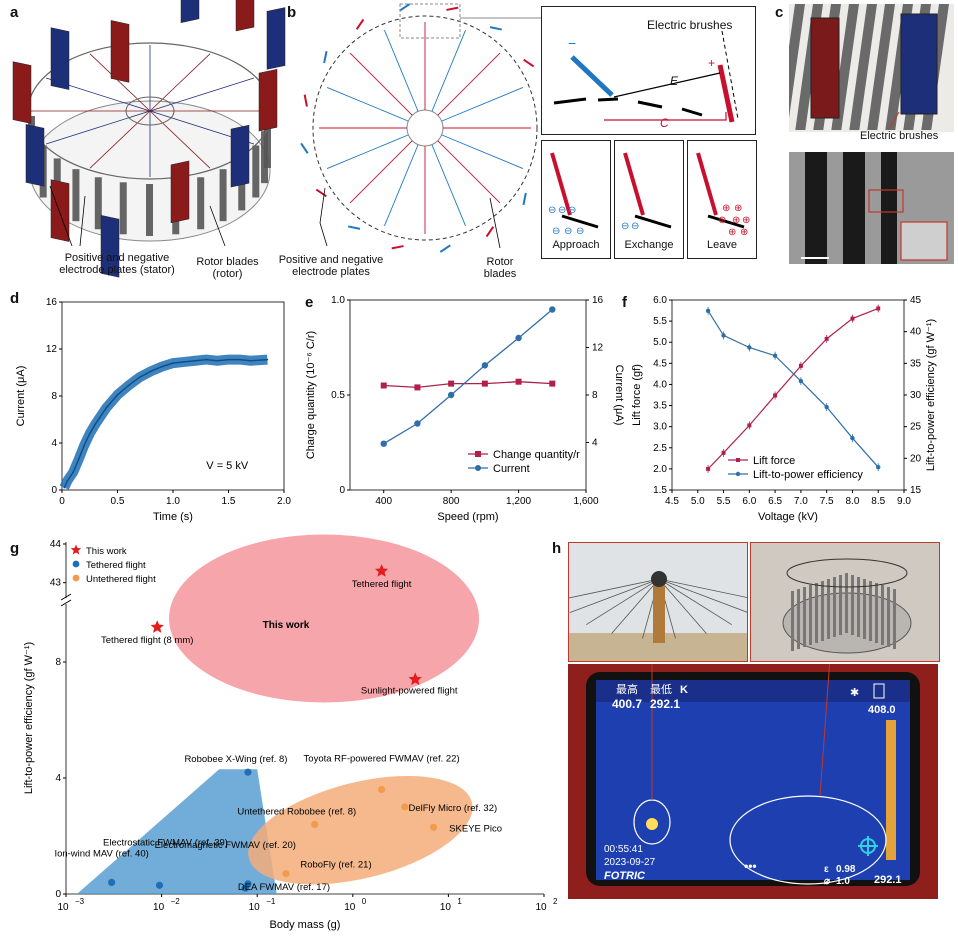 This screenshot has height=938, width=958. Describe the element at coordinates (116, 565) in the screenshot. I see `legend-label: Tethered flight` at that location.